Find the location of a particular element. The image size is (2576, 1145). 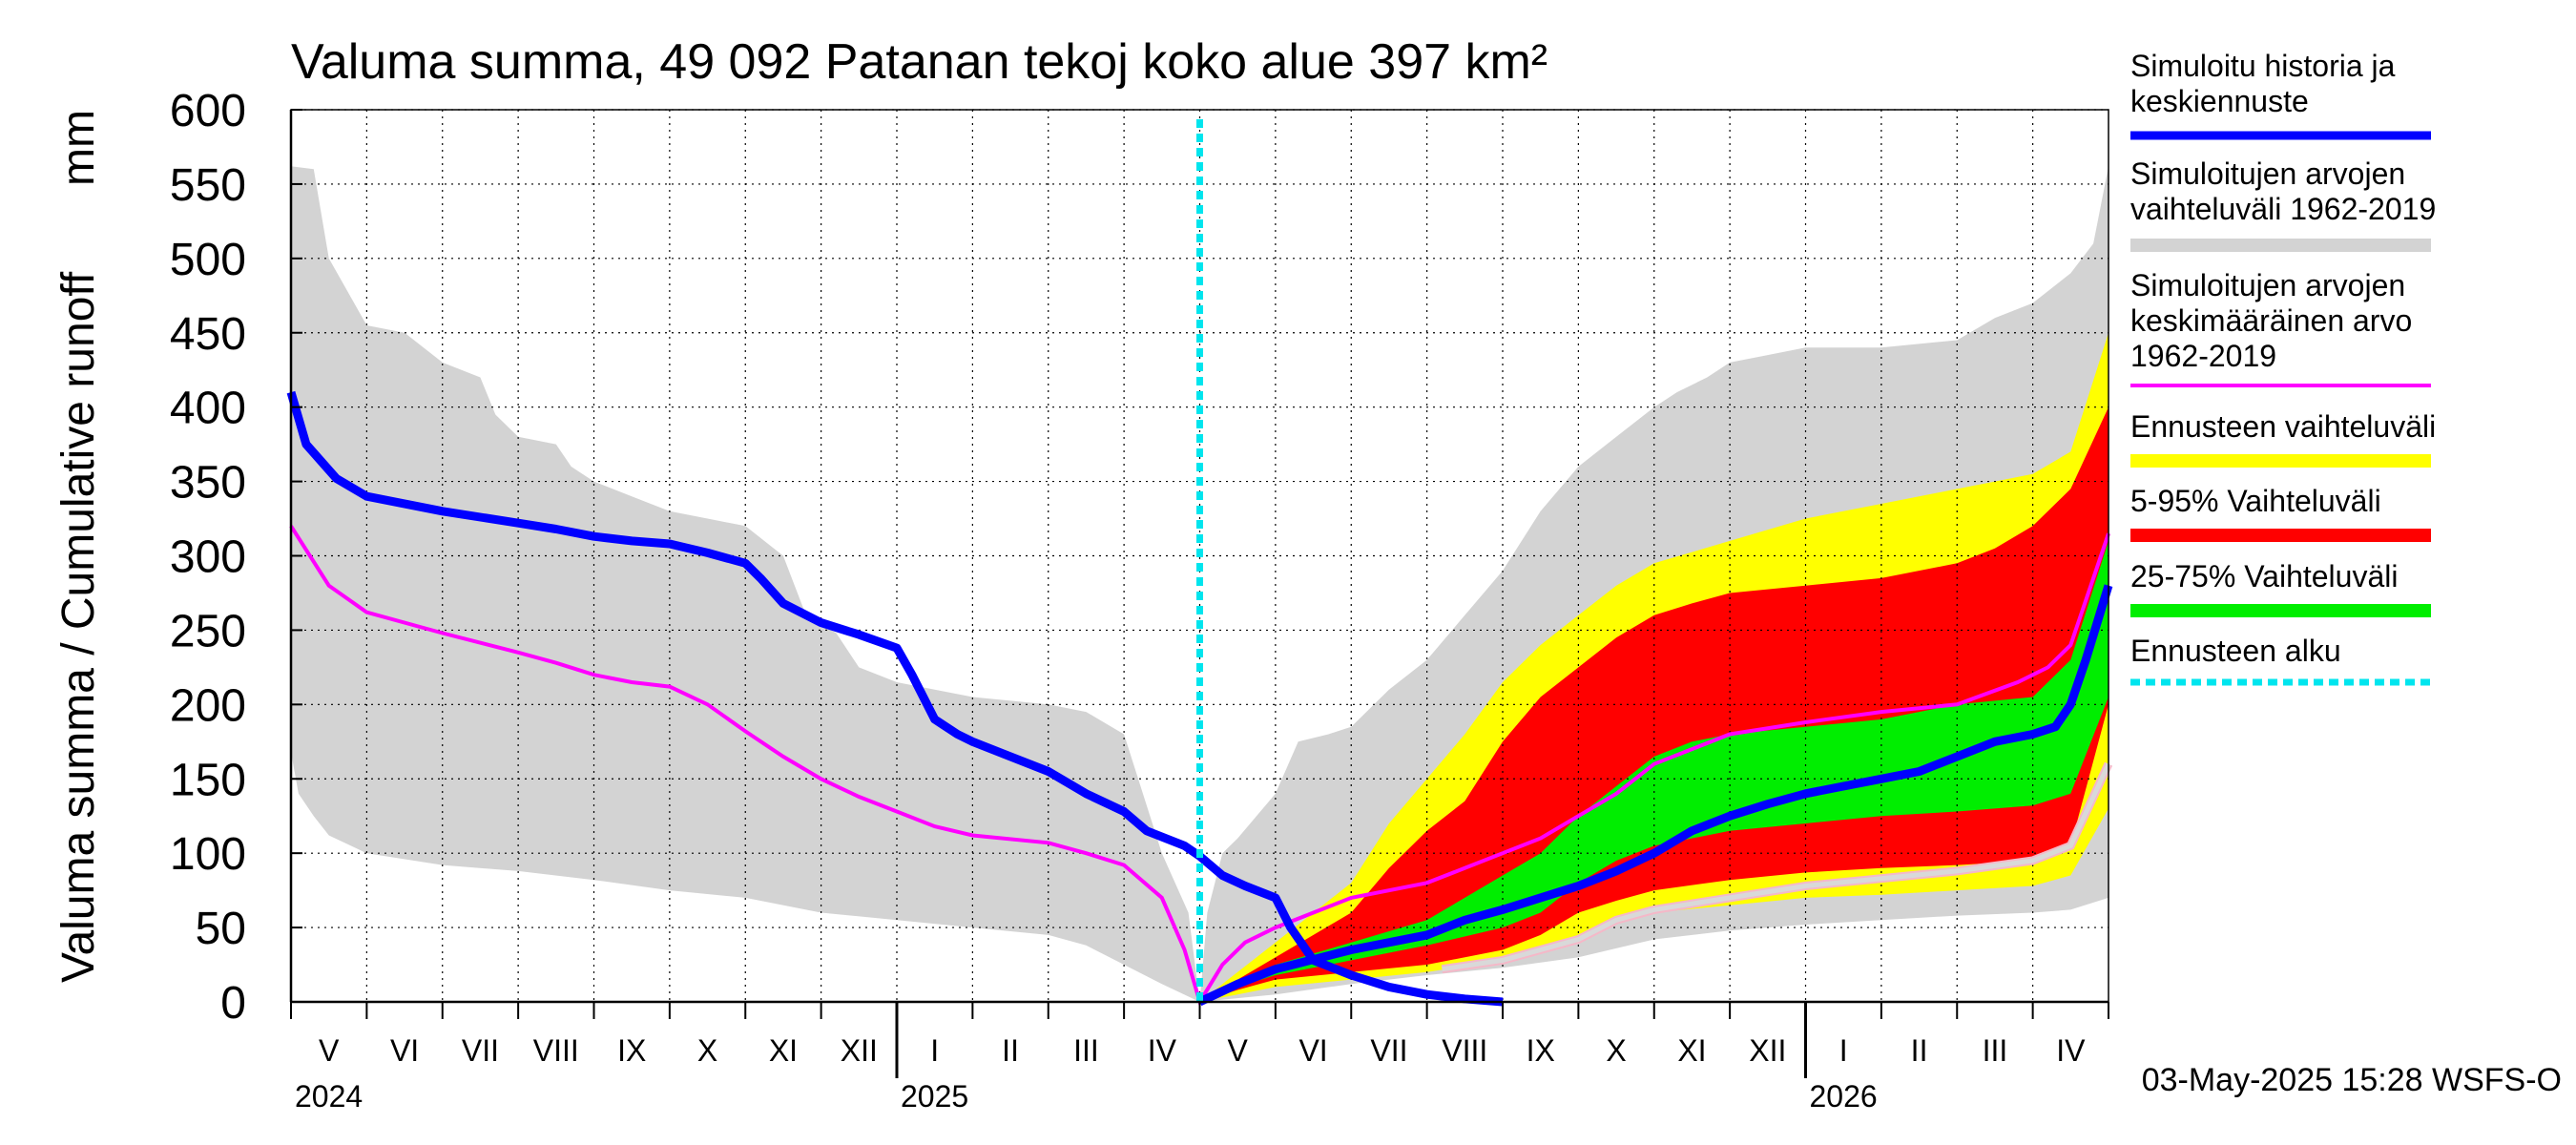

year-label: 2025 is located at coordinates (934, 1096).